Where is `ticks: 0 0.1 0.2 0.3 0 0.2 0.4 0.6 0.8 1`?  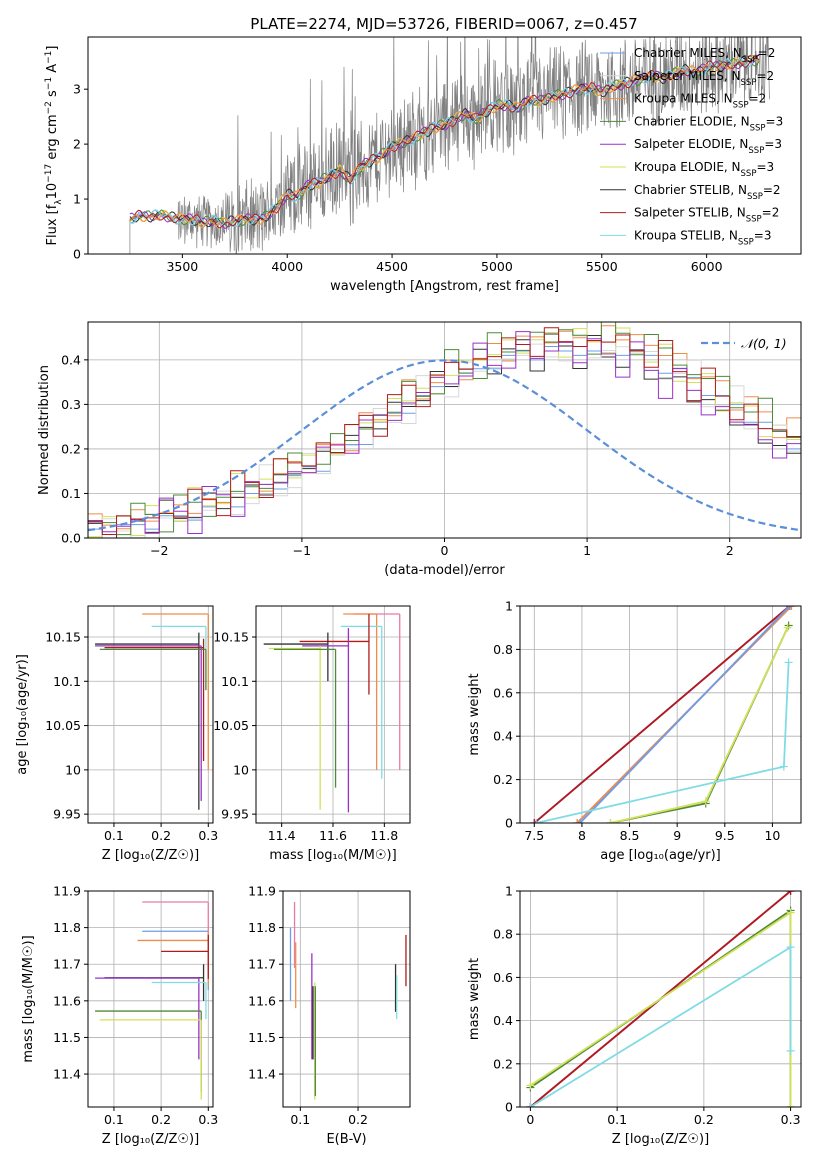 ticks: 0 0.1 0.2 0.3 0 0.2 0.4 0.6 0.8 1 is located at coordinates (646, 1006).